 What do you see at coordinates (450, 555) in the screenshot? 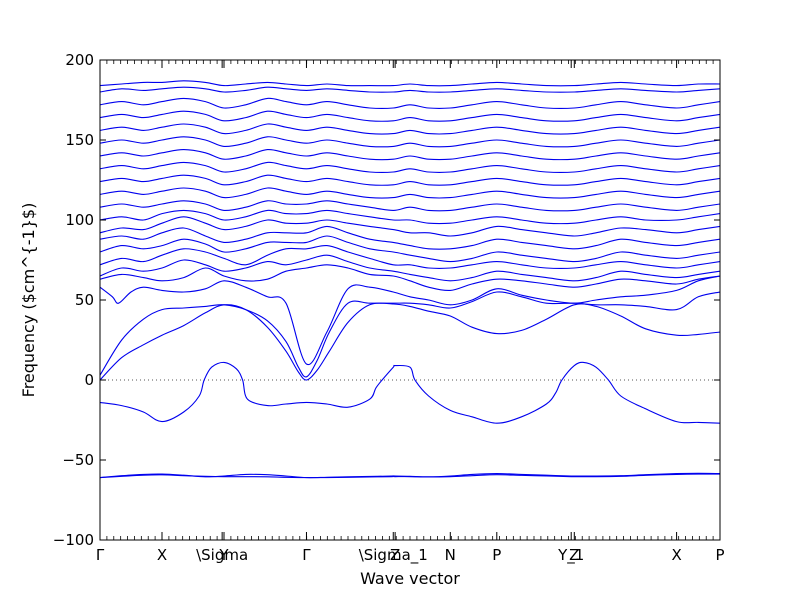
I see `kpoint-label-8: N` at bounding box center [450, 555].